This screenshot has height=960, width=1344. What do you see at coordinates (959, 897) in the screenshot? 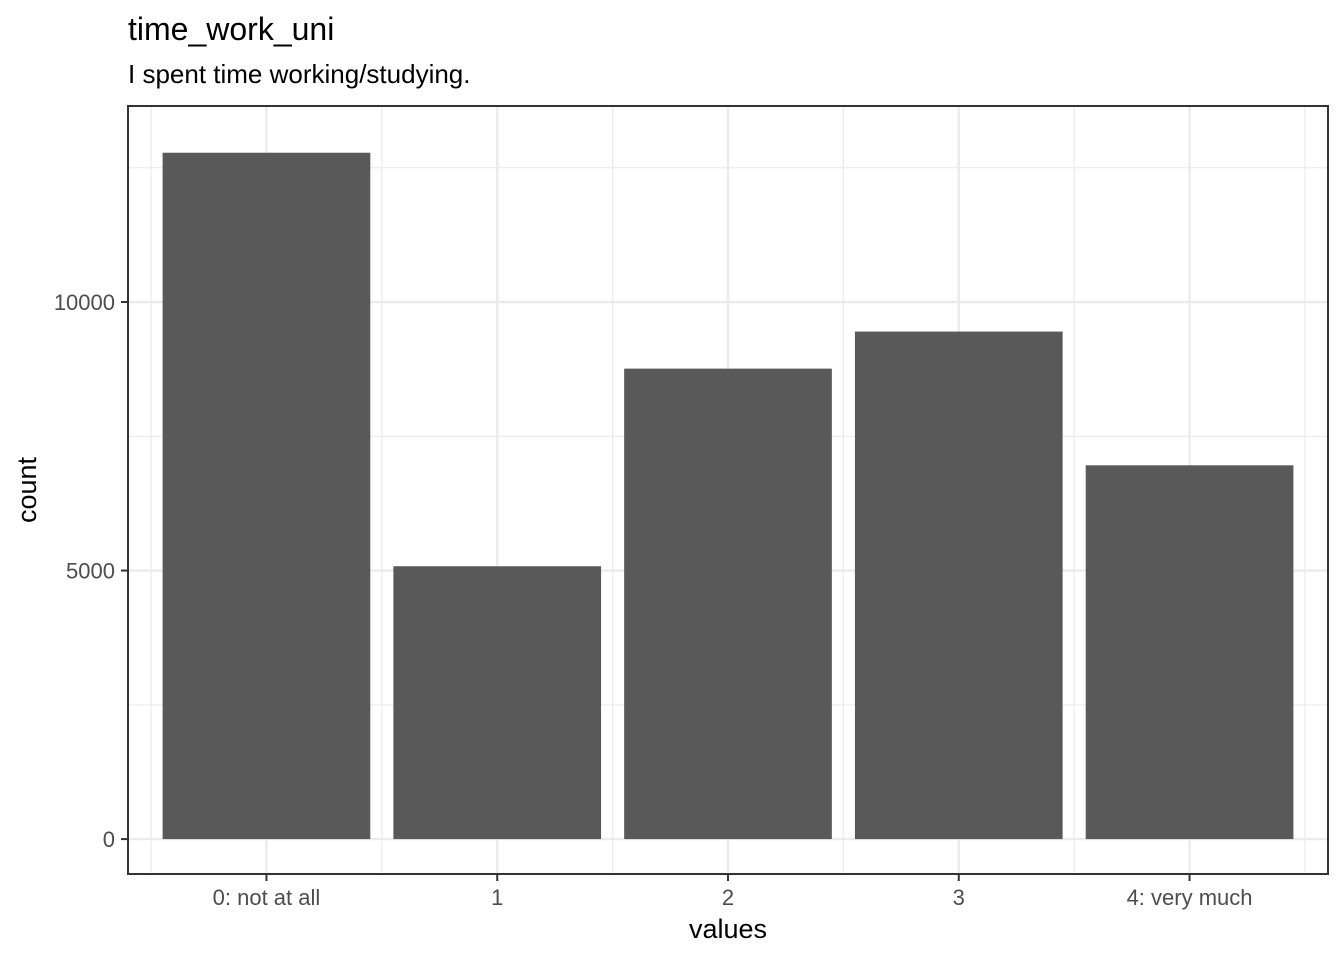
I see `x-tick-label: 3` at bounding box center [959, 897].